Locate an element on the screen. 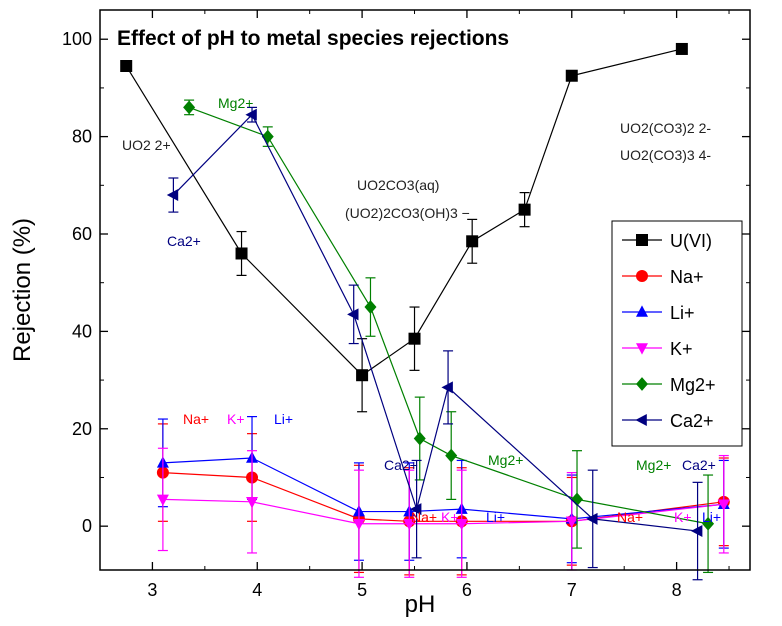  legend-item: K+ is located at coordinates (657, 349).